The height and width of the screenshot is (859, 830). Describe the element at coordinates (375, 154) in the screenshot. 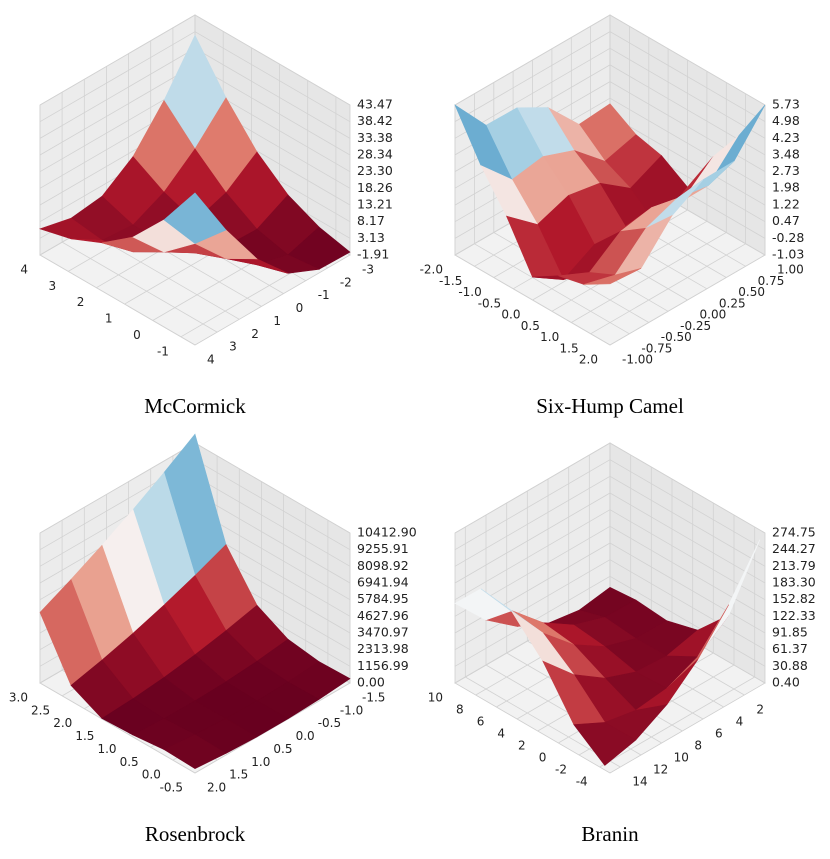

I see `z-tick-label: 28.34` at that location.